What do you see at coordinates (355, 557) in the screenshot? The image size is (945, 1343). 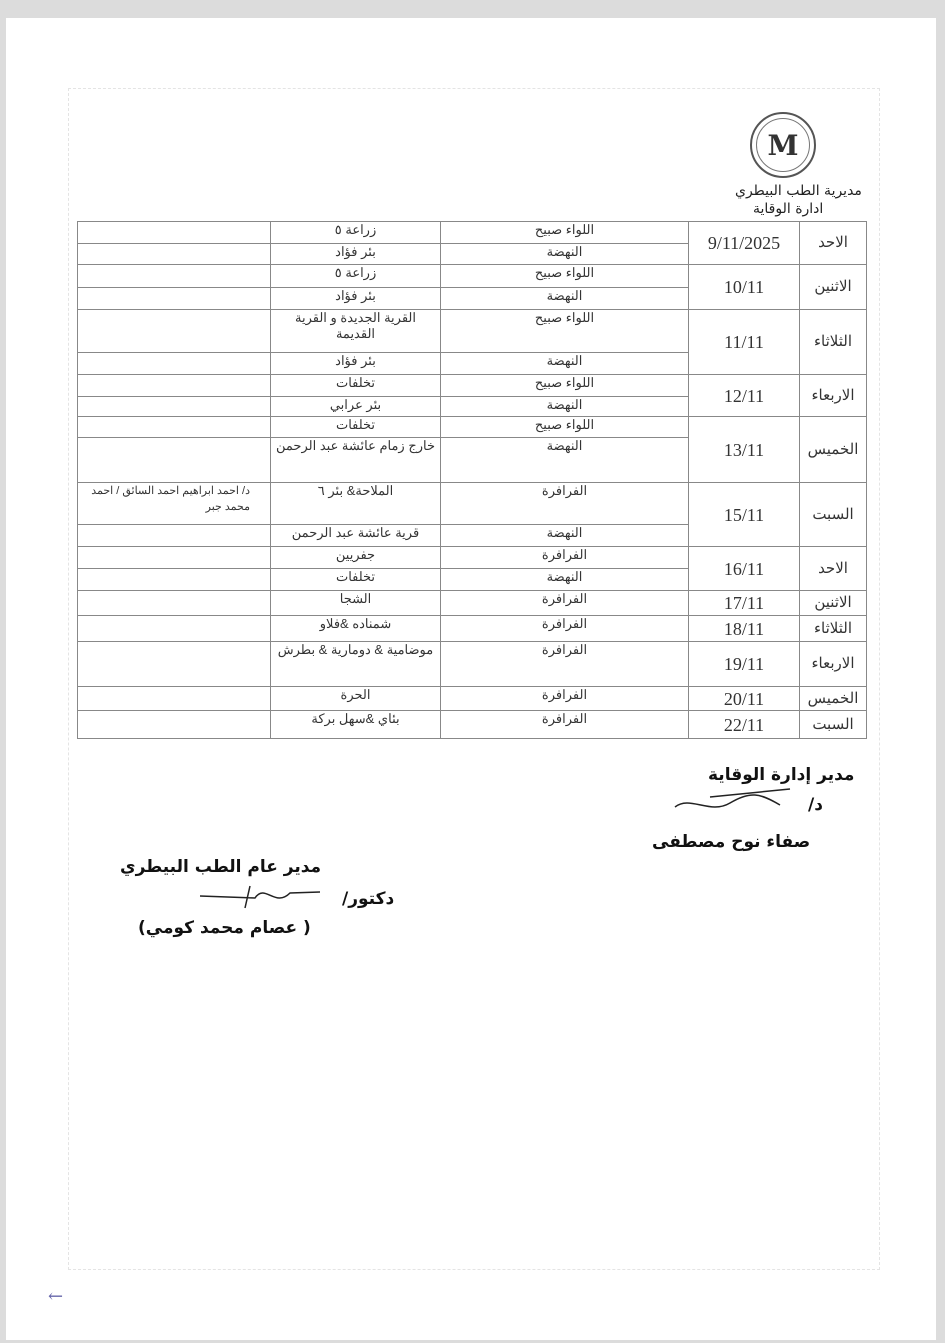 I see `villages-cell: جفريين` at bounding box center [355, 557].